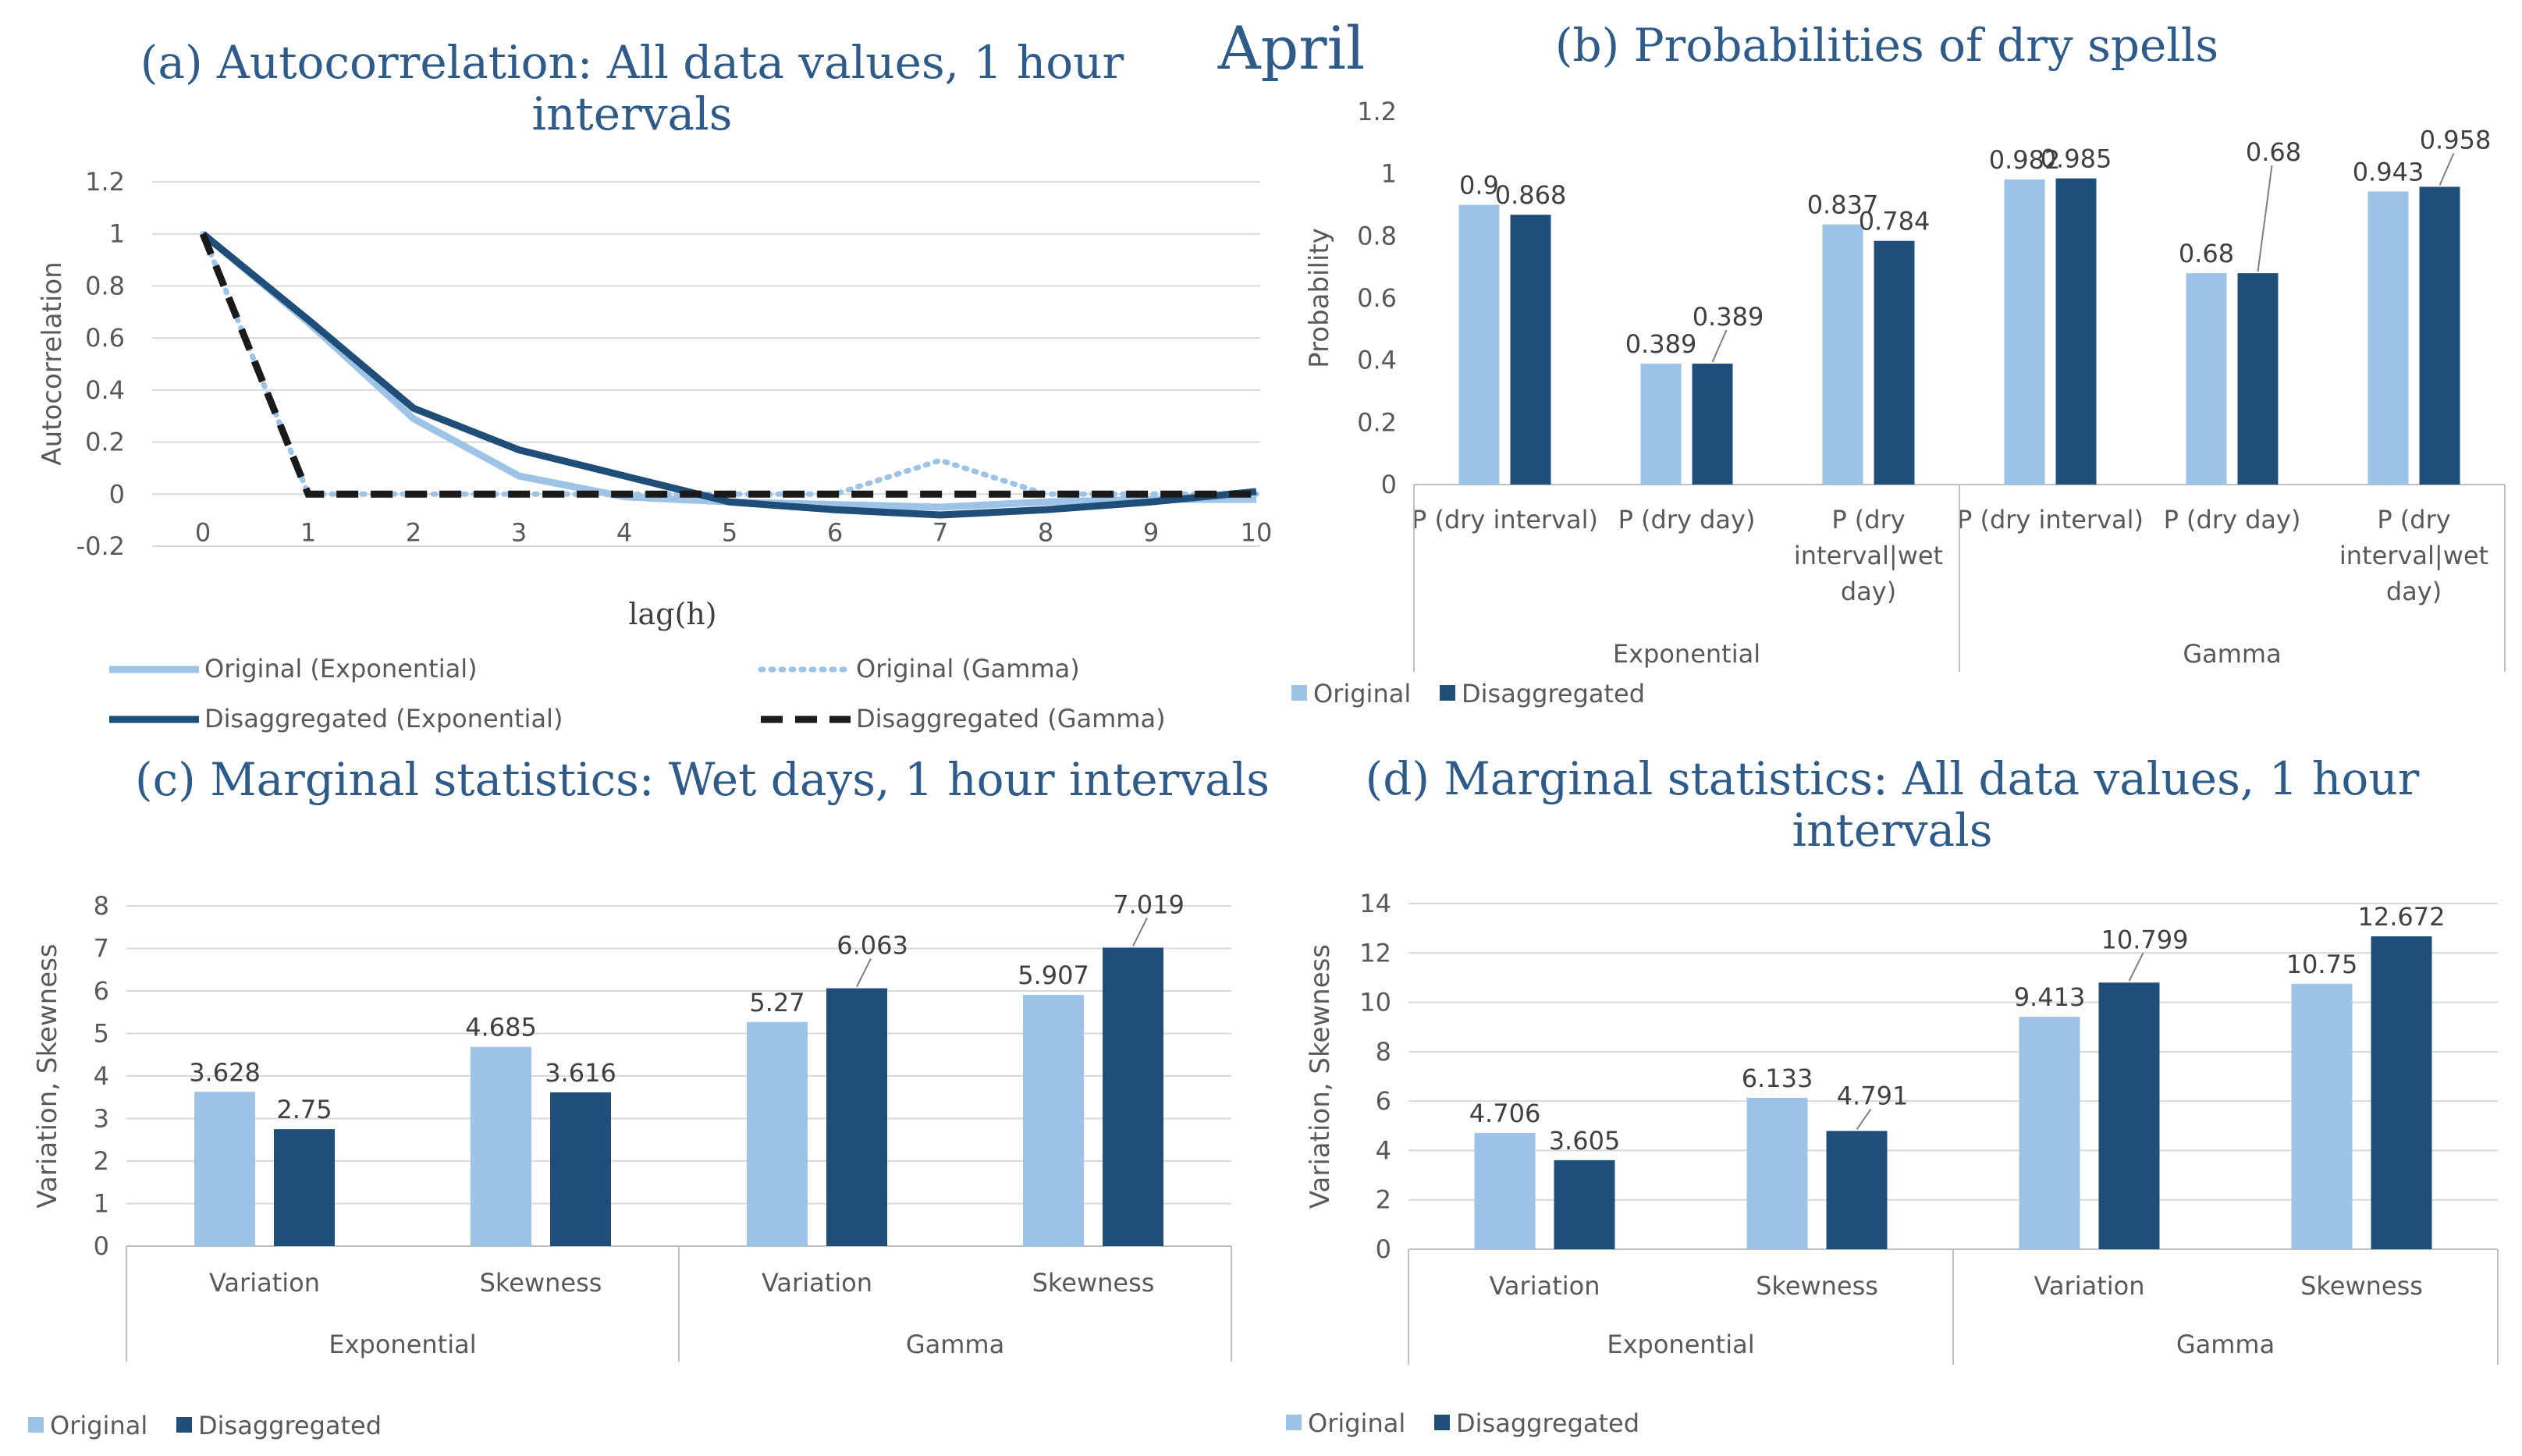 Image resolution: width=2522 pixels, height=1456 pixels. What do you see at coordinates (52, 363) in the screenshot?
I see `chart-a-y-axis-label: Autocorrelation` at bounding box center [52, 363].